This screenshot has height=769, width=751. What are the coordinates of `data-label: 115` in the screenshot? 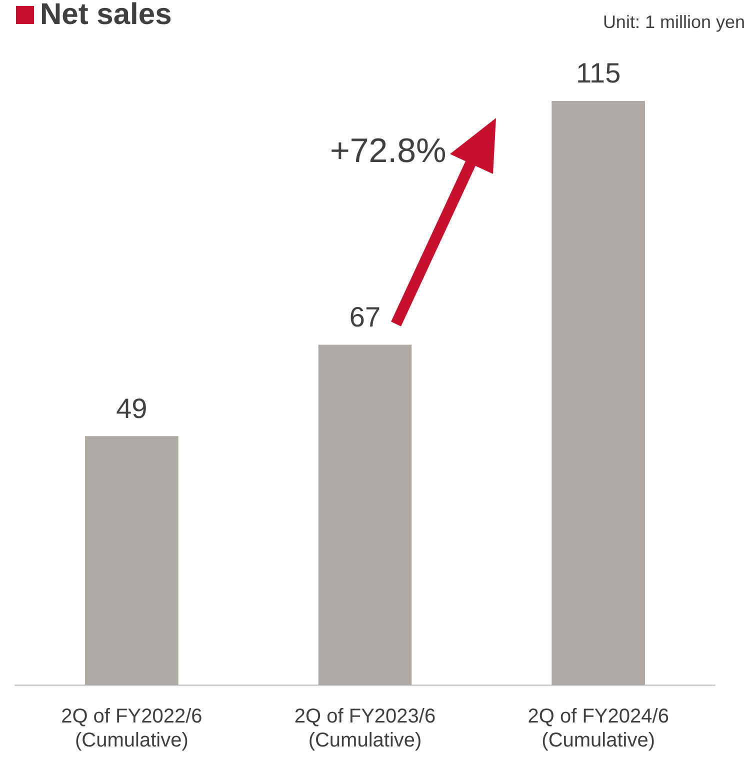 It's located at (598, 73).